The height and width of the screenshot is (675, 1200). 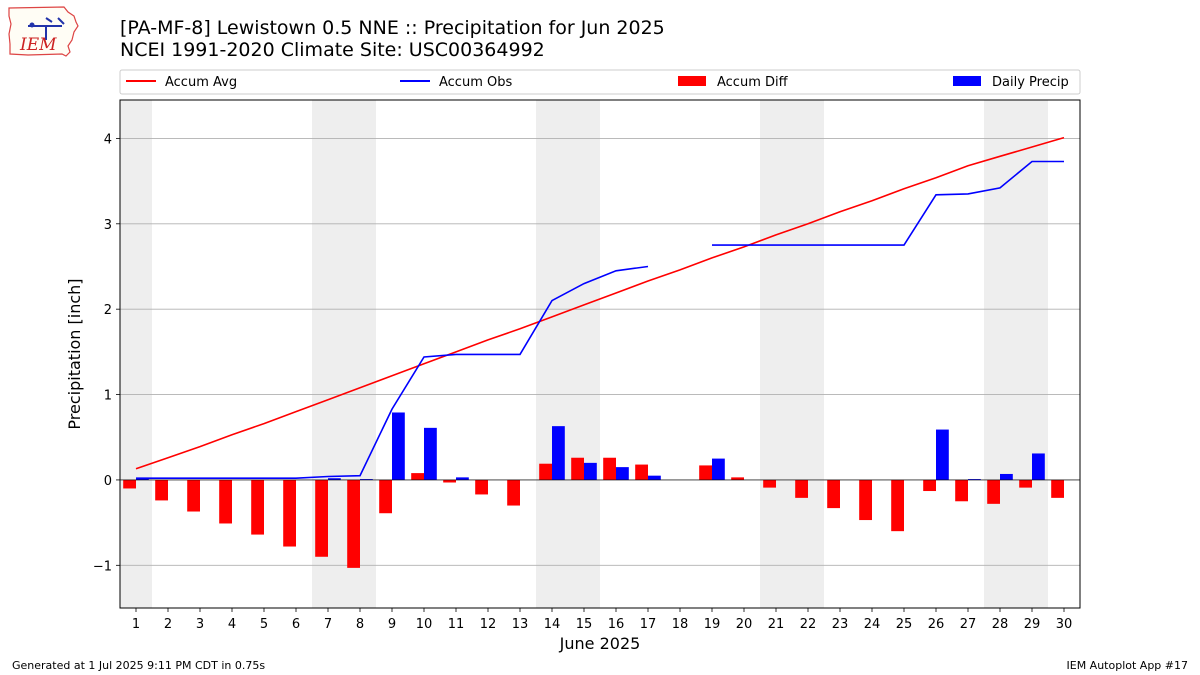 What do you see at coordinates (1064, 624) in the screenshot?
I see `x-tick-label-30: 30` at bounding box center [1064, 624].